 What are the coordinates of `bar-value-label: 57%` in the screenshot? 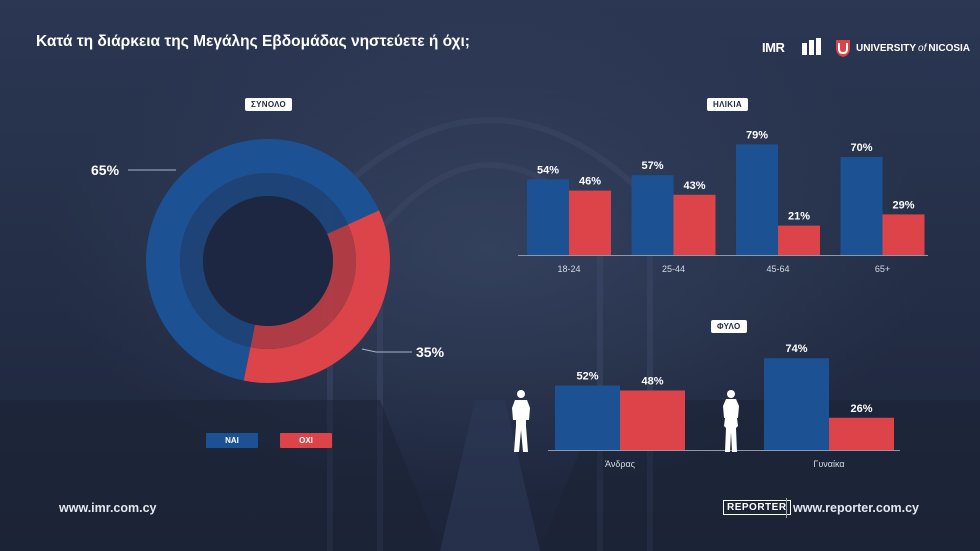 It's located at (652, 166).